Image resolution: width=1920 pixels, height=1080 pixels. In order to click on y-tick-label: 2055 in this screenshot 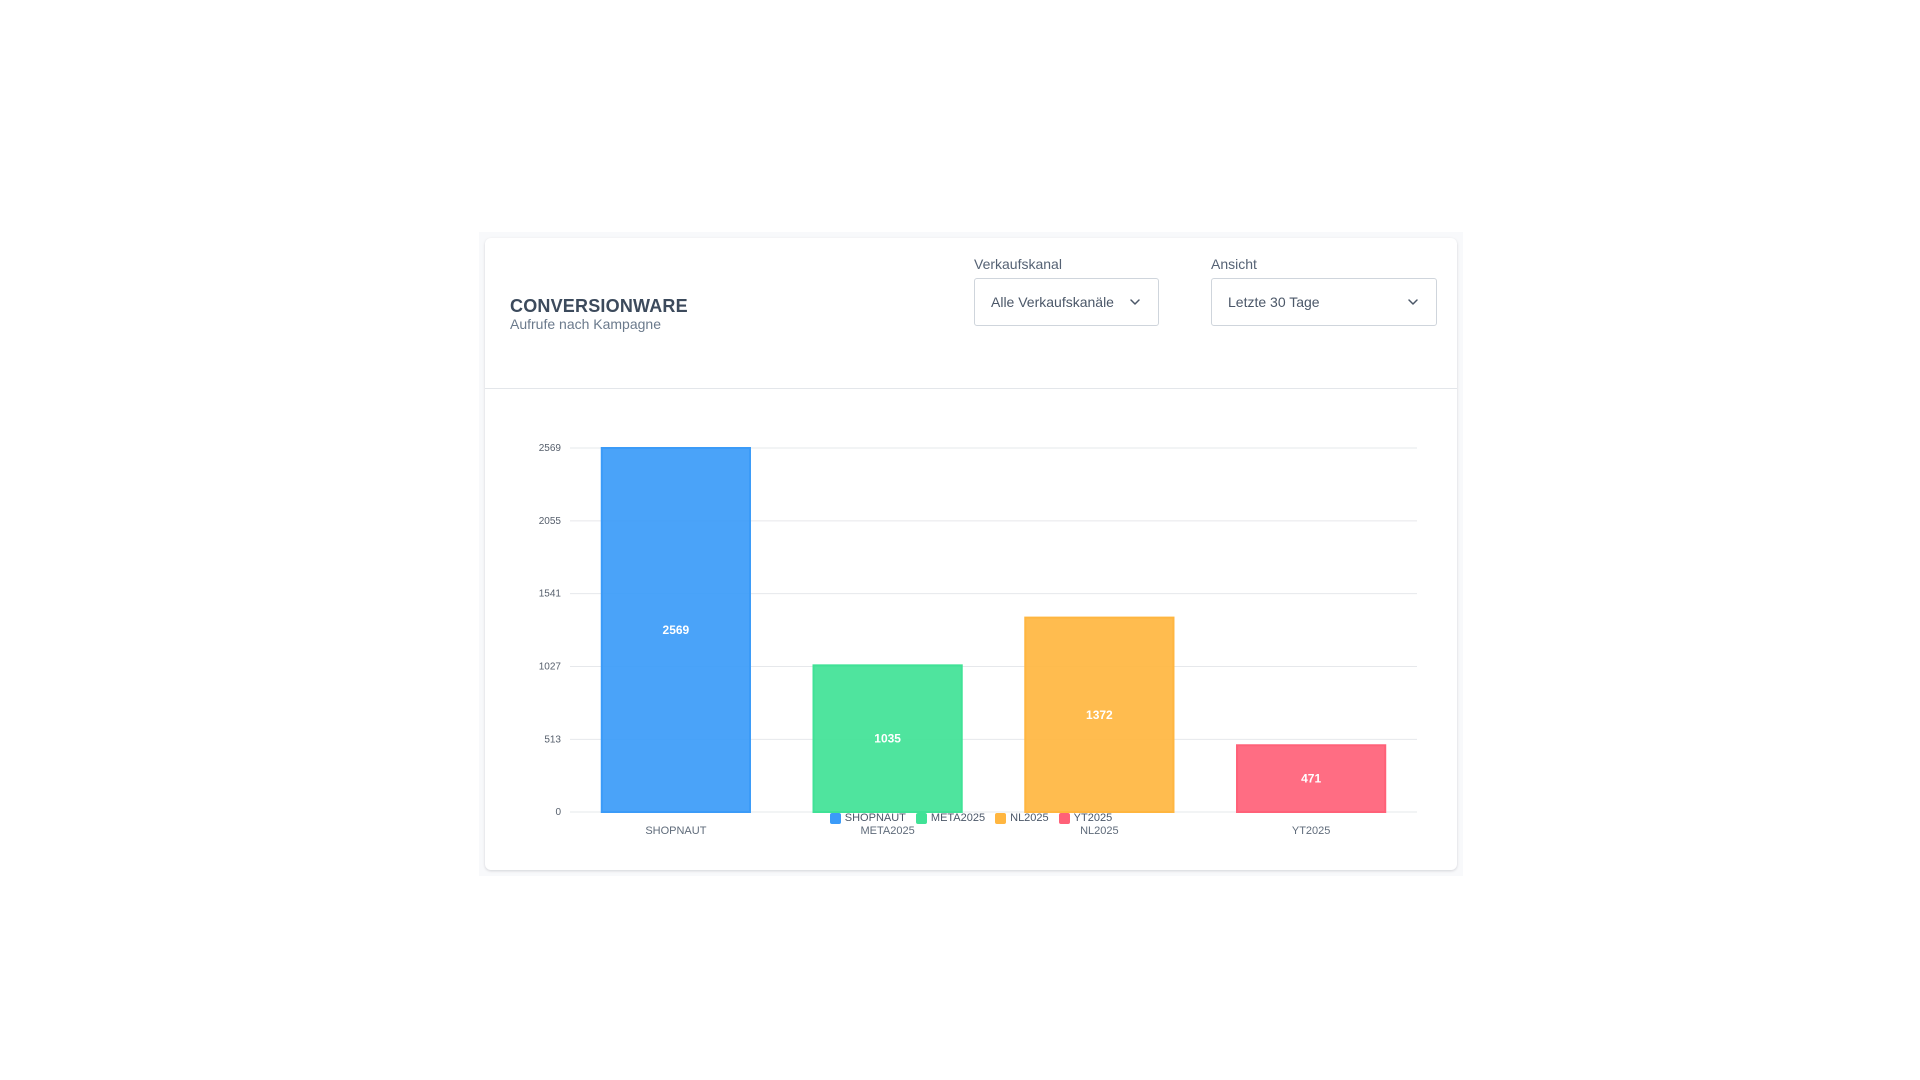, I will do `click(550, 521)`.